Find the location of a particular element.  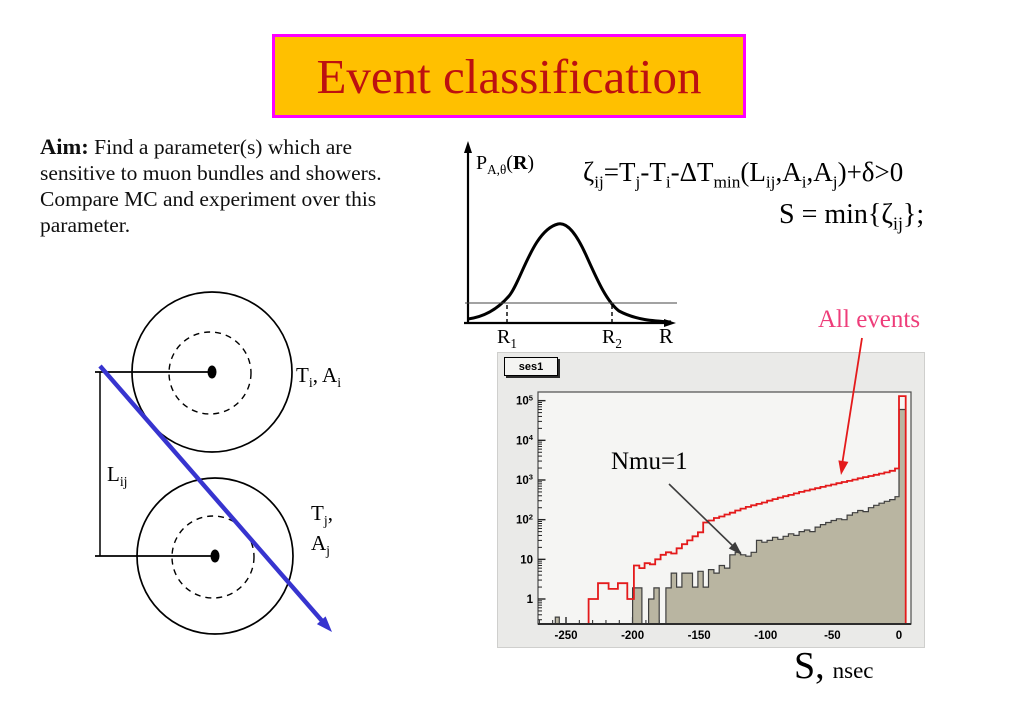

r1-label: R1 is located at coordinates (507, 338).